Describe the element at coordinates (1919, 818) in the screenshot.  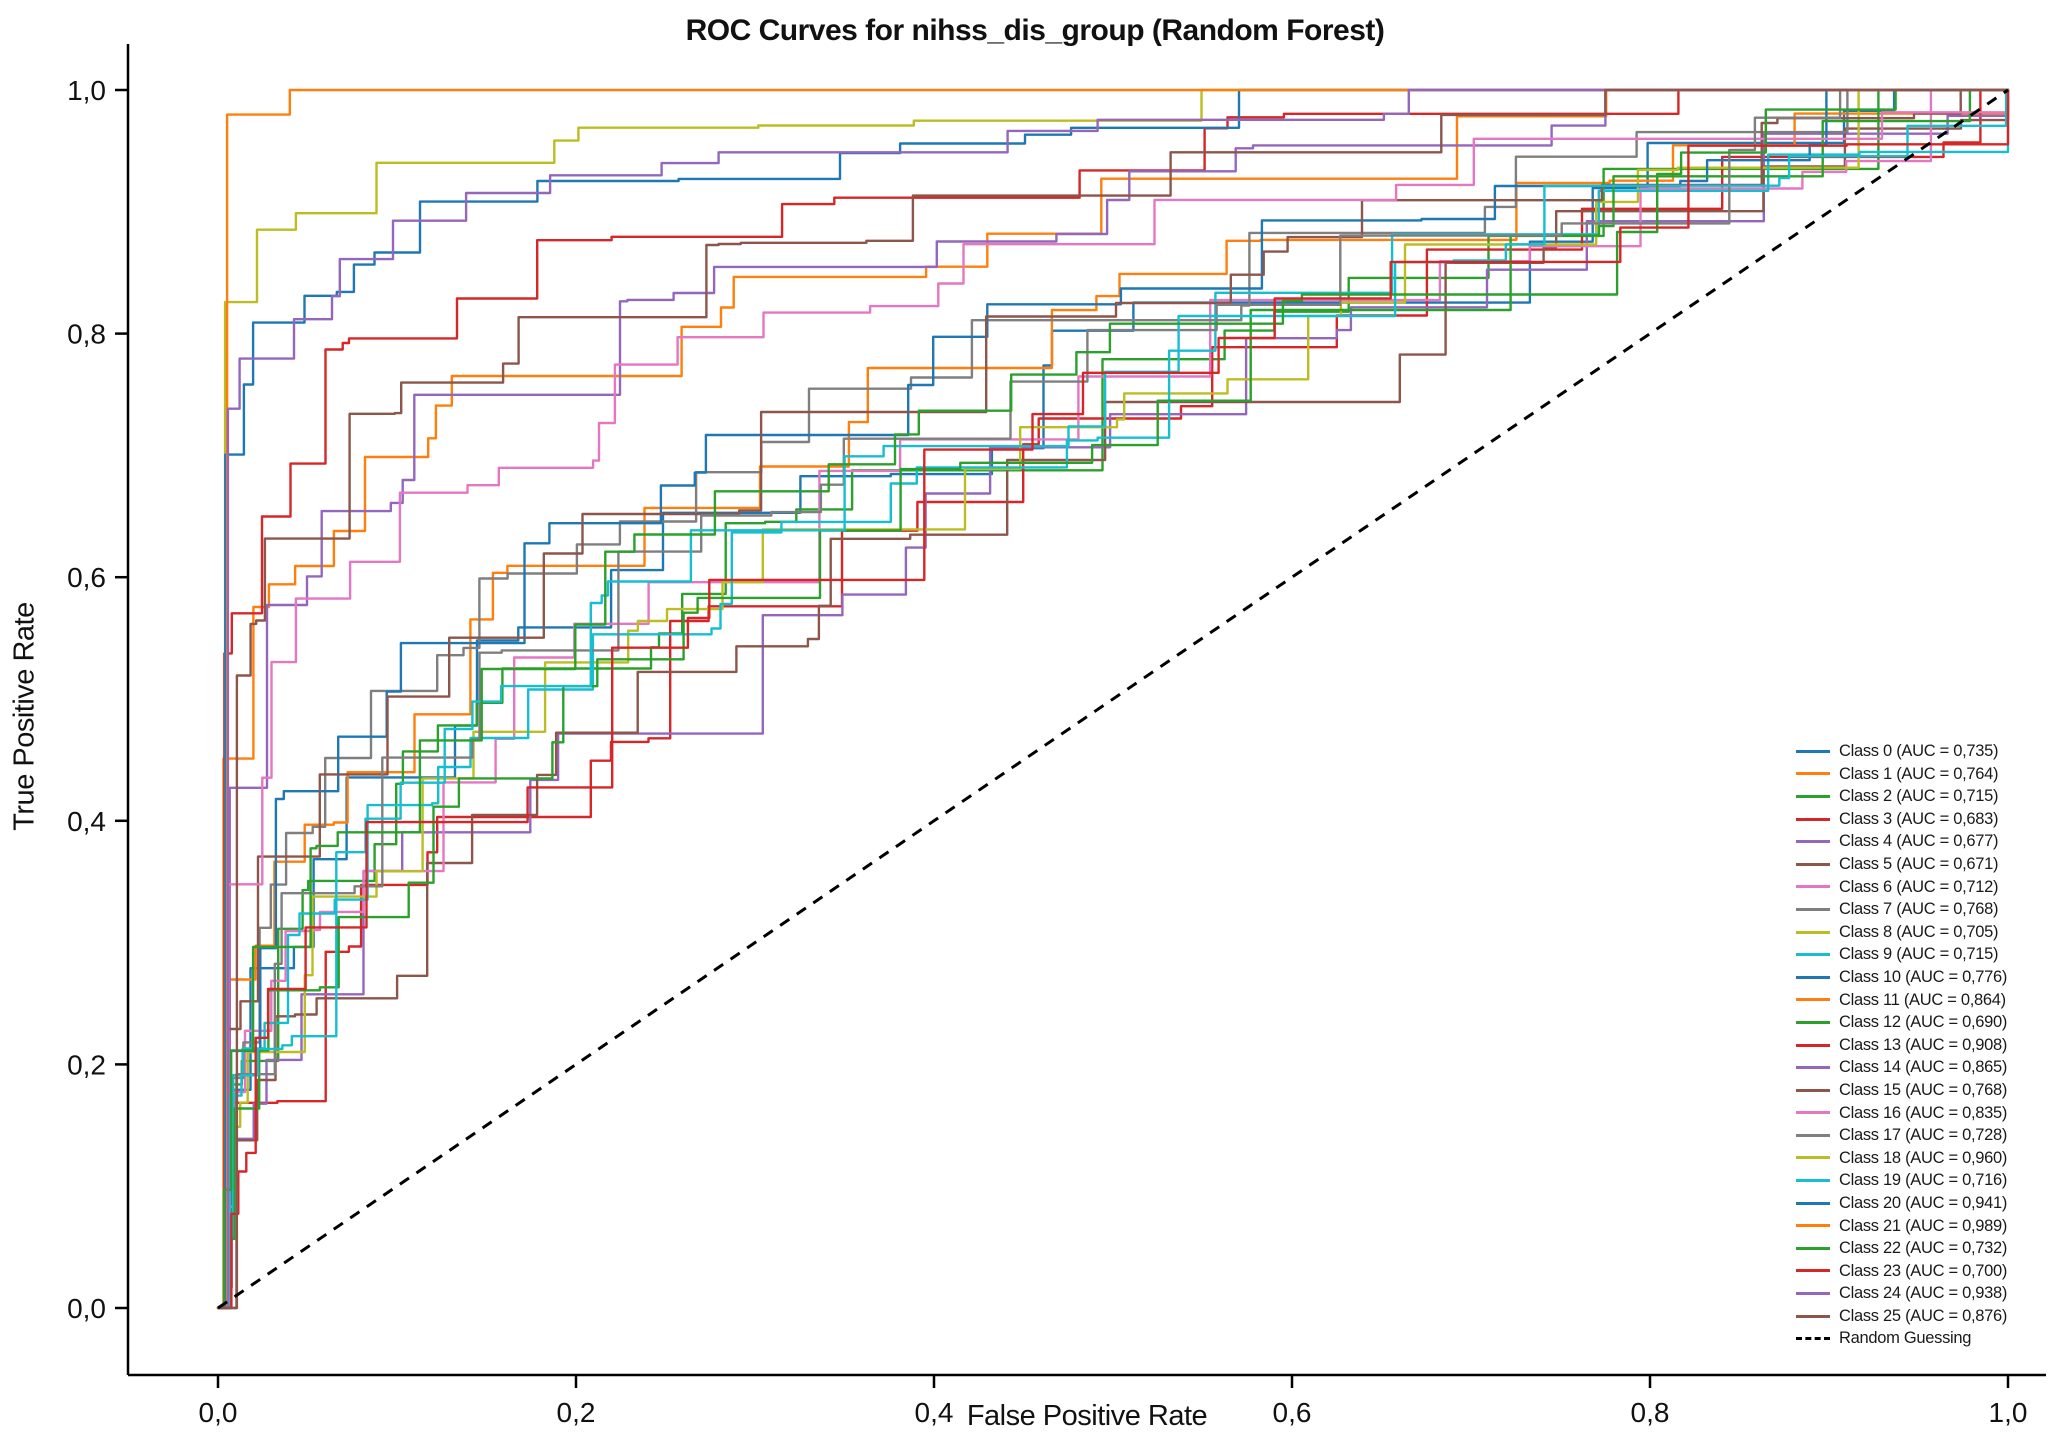
I see `legend-label: Class 3 (AUC = 0,683)` at that location.